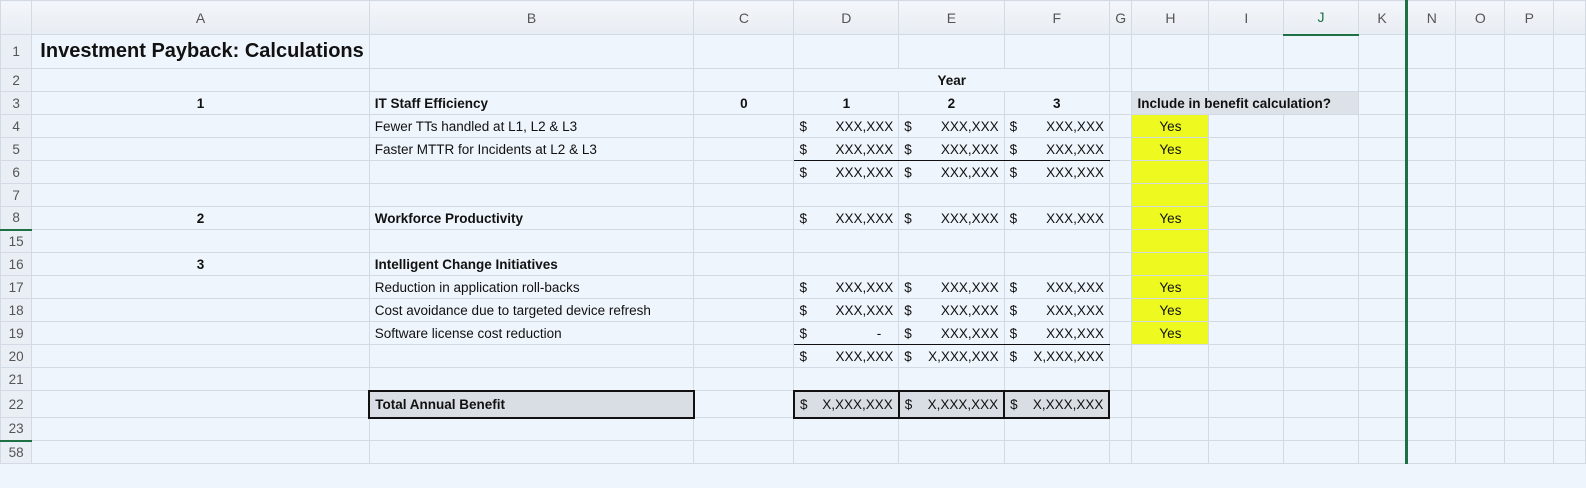 This screenshot has height=488, width=1586. I want to click on cell-d17: $ XXX,XXX, so click(846, 287).